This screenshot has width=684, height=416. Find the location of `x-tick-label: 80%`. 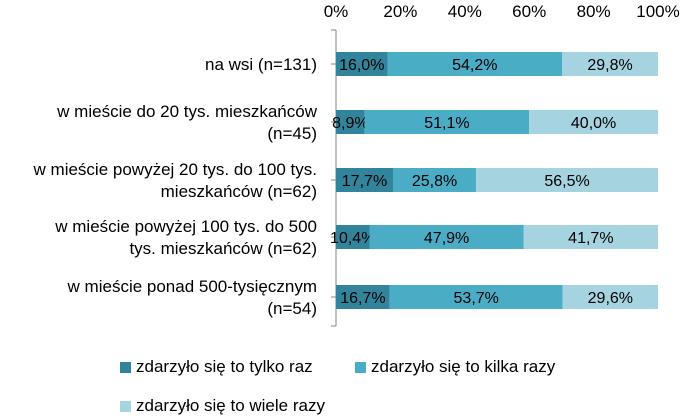

x-tick-label: 80% is located at coordinates (594, 11).